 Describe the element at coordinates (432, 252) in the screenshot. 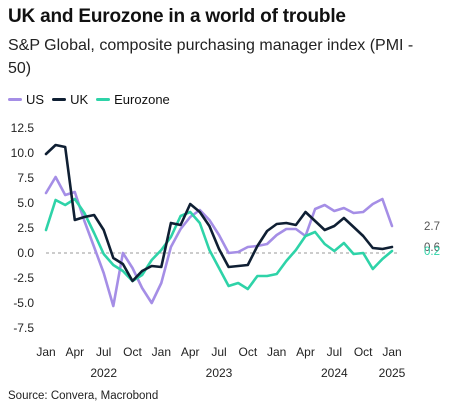

I see `end-value-label-eurozone: 0.2` at that location.